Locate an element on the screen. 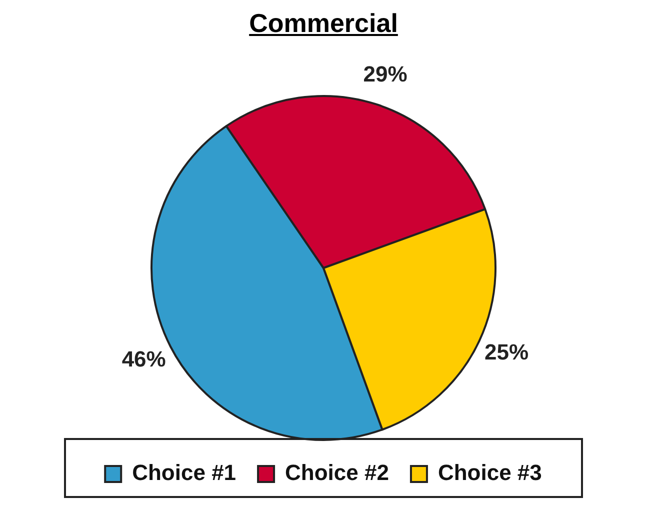 The image size is (647, 508). legend-label: Choice #1 is located at coordinates (184, 473).